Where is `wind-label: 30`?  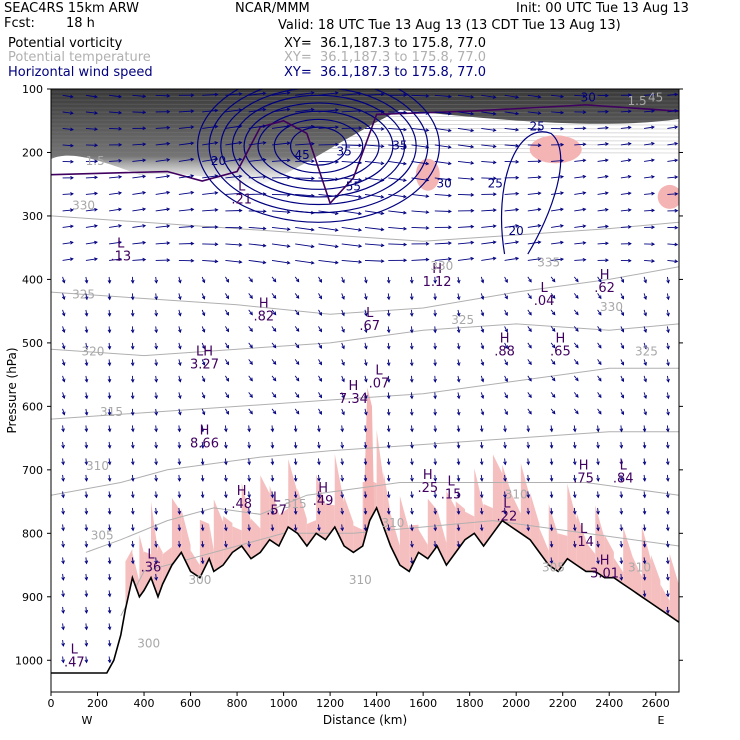
wind-label: 30 is located at coordinates (588, 98).